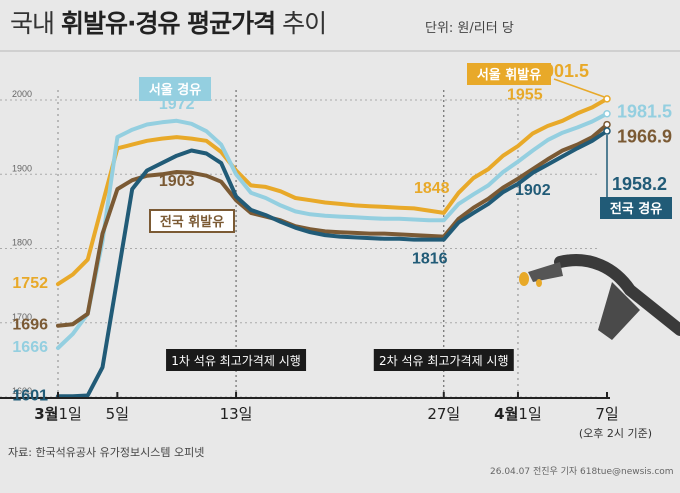 Image resolution: width=680 pixels, height=493 pixels. Describe the element at coordinates (22, 391) in the screenshot. I see `y-tick-label-1600: 1600` at that location.